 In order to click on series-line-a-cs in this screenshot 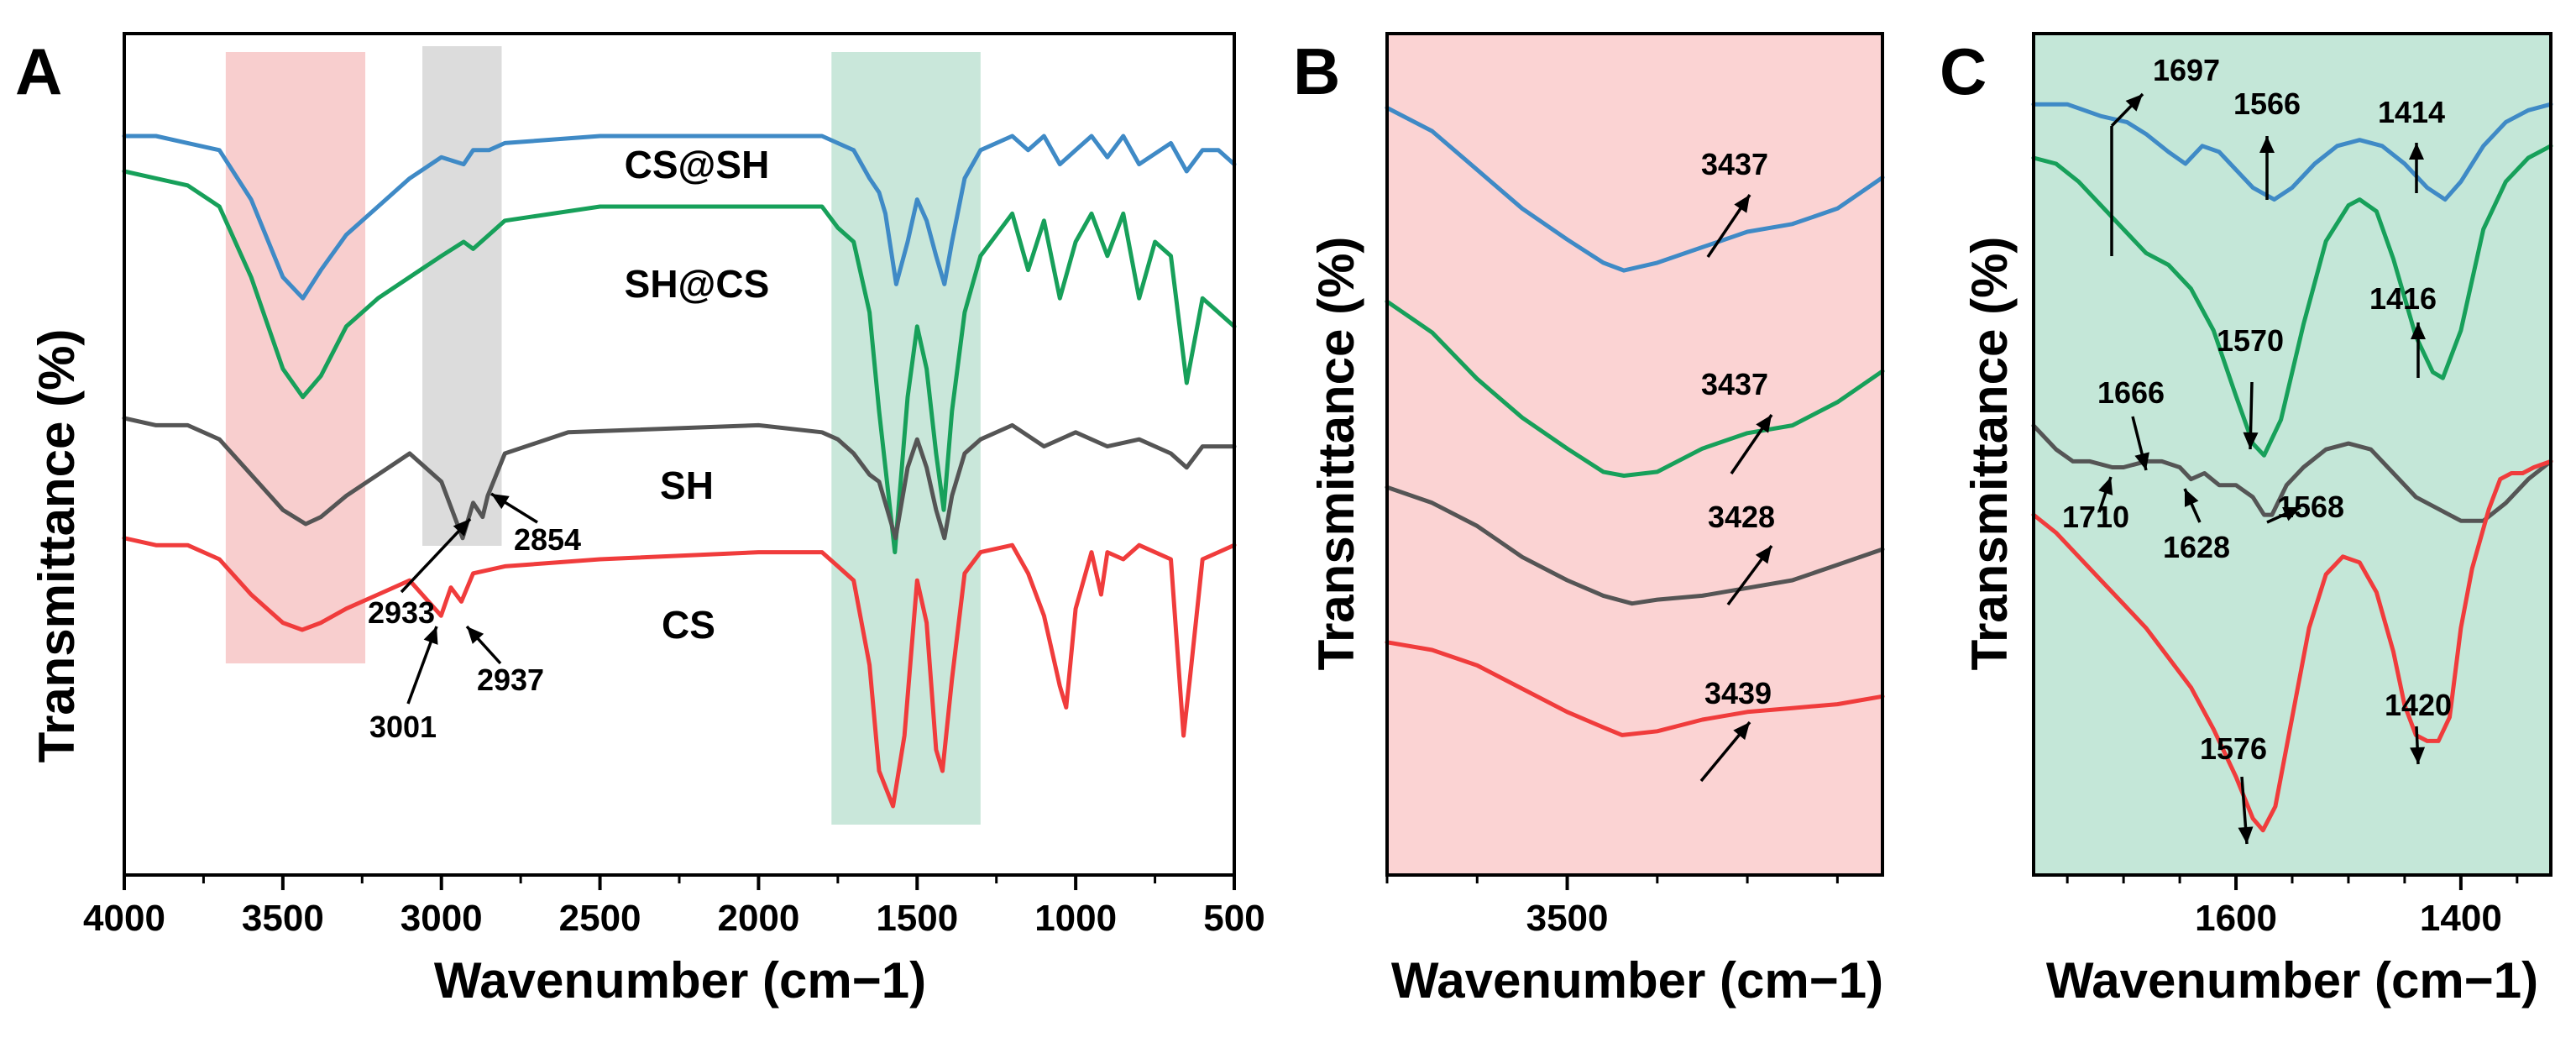, I will do `click(679, 672)`.